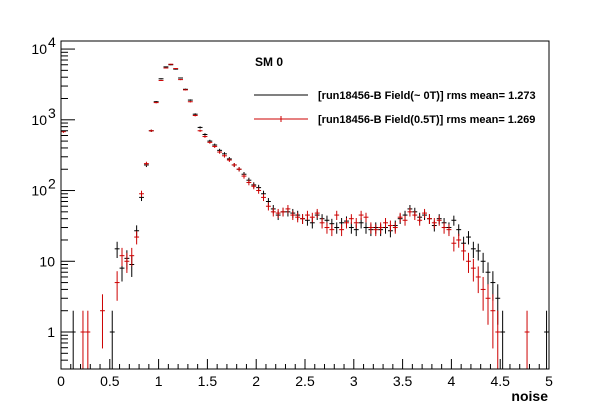 This screenshot has width=611, height=411. I want to click on chart-title: SM 0, so click(269, 62).